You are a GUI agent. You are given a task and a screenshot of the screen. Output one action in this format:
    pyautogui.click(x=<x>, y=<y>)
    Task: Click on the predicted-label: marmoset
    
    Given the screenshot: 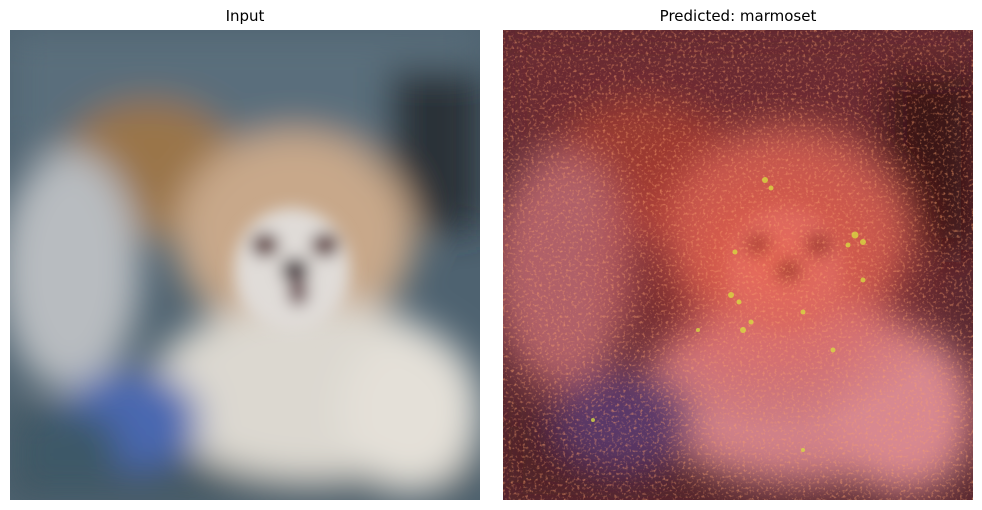 What is the action you would take?
    pyautogui.click(x=778, y=16)
    